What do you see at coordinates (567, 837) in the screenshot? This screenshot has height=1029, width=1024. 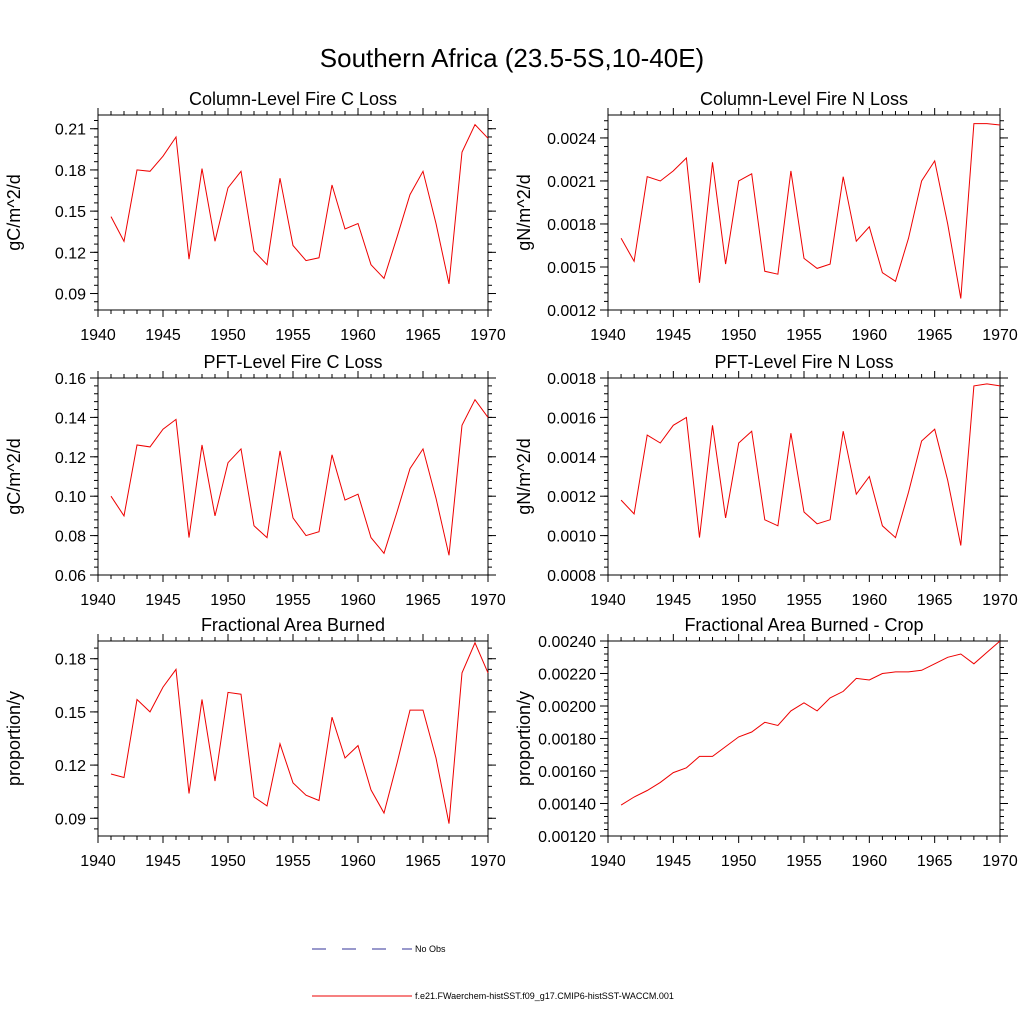 I see `y-tick-label: 0.00120` at bounding box center [567, 837].